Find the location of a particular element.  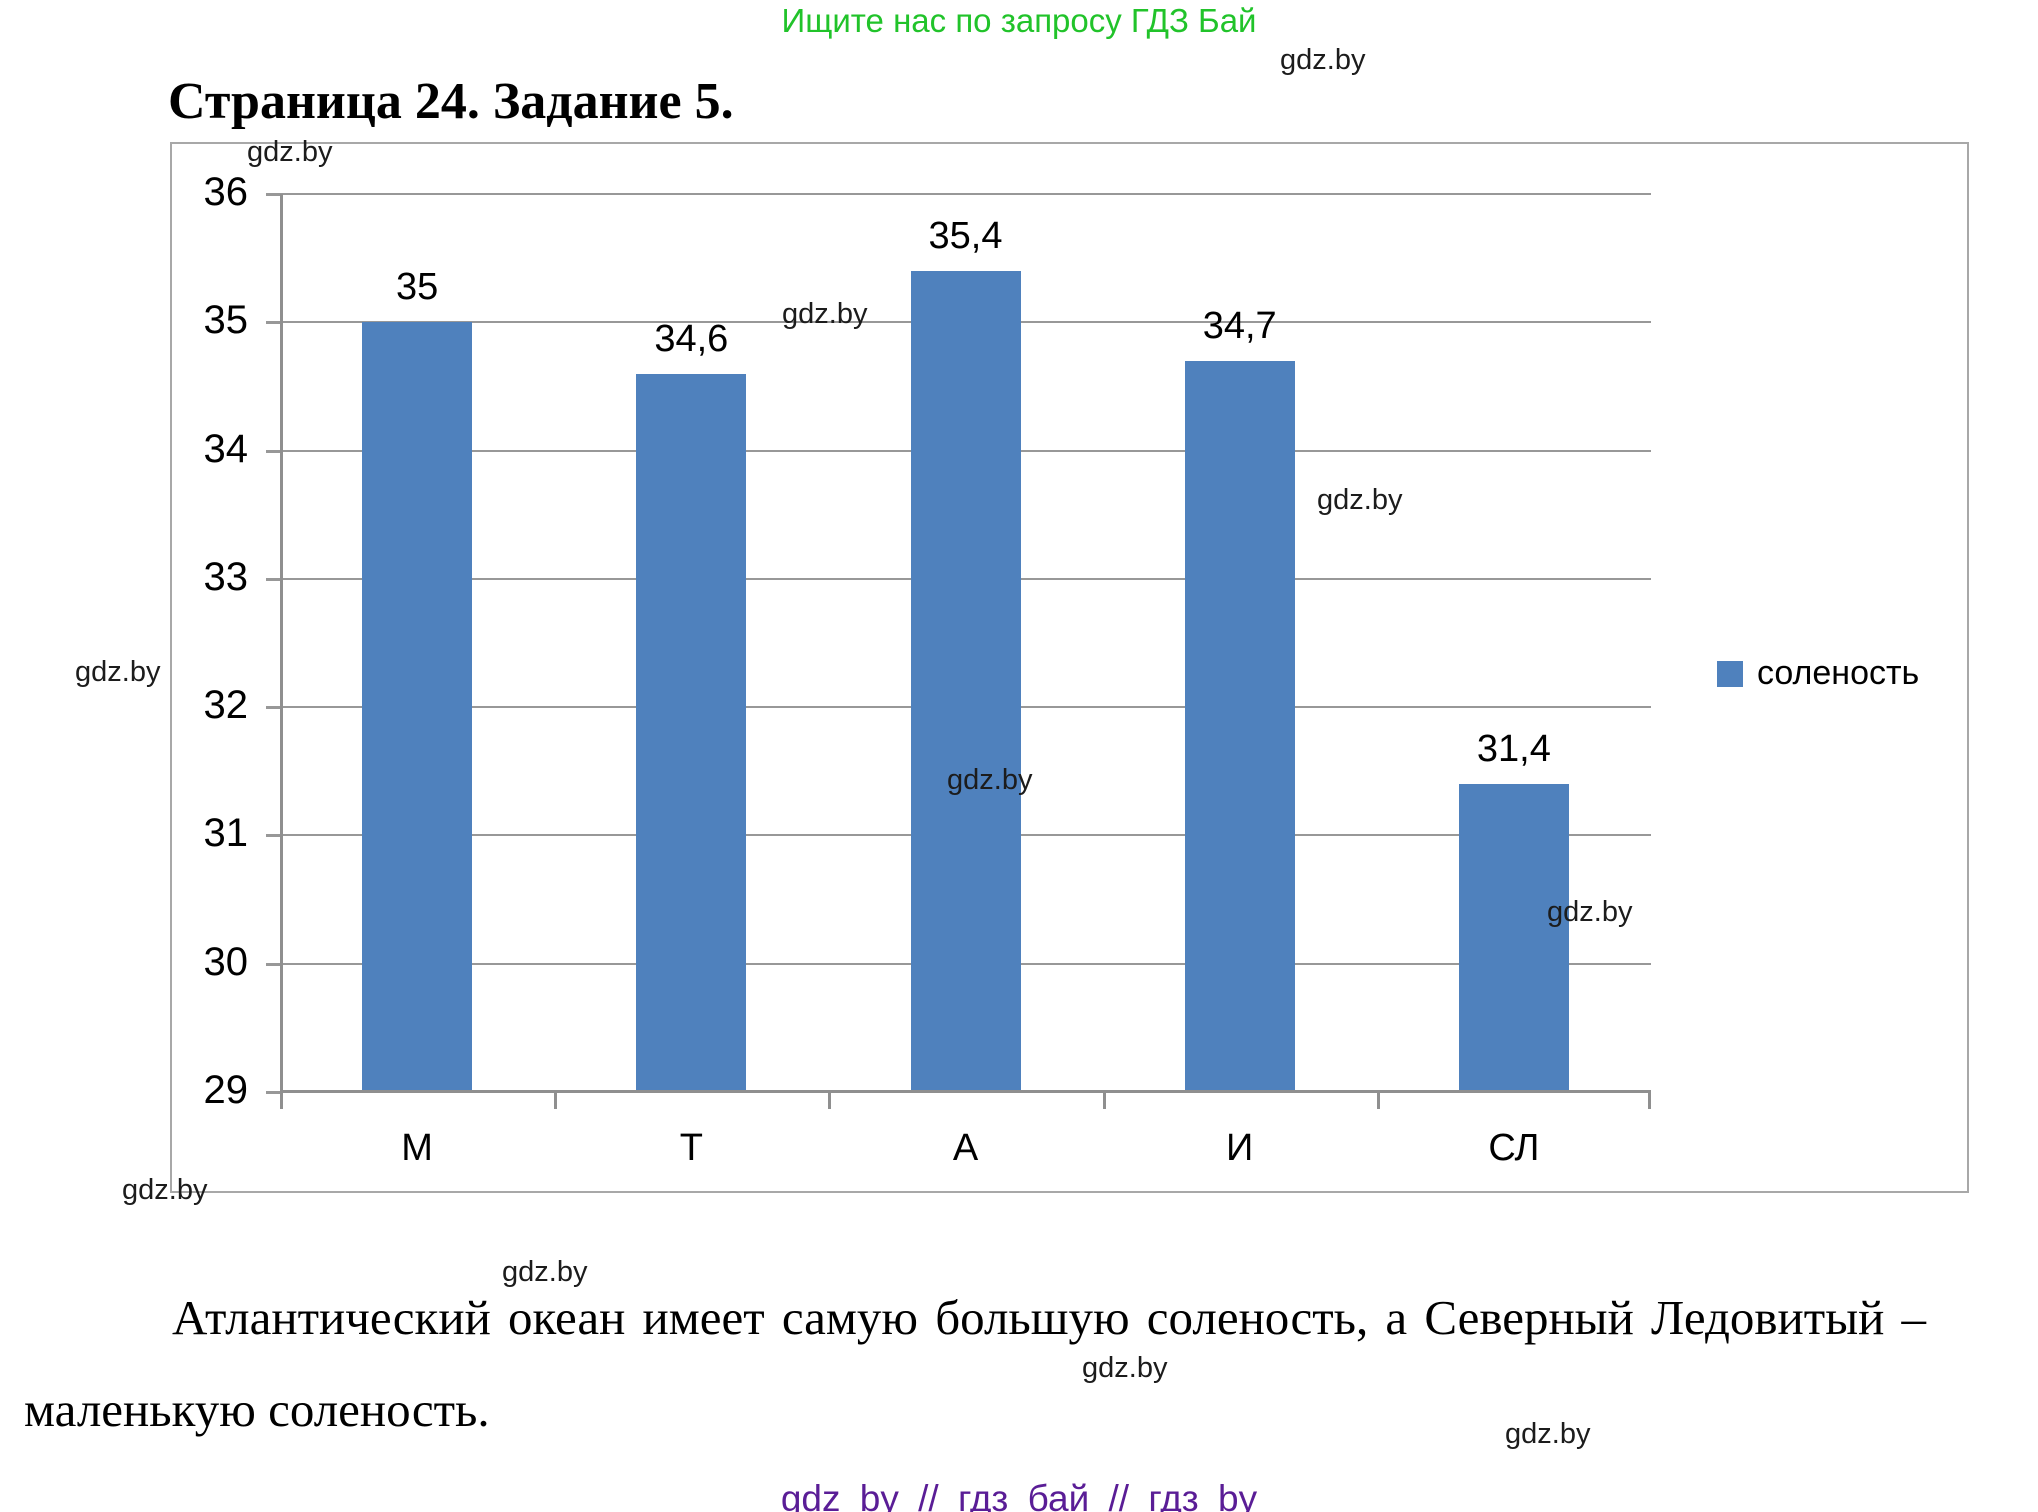

legend: соленость is located at coordinates (1818, 673).